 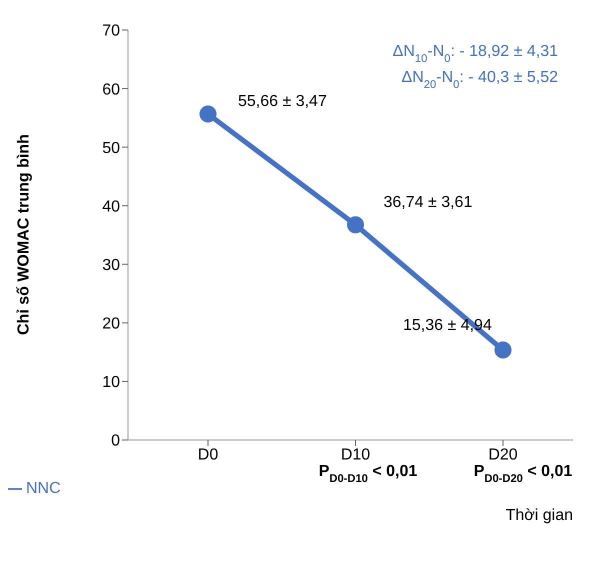 What do you see at coordinates (428, 202) in the screenshot?
I see `annotation: 36,74 ± 3,61` at bounding box center [428, 202].